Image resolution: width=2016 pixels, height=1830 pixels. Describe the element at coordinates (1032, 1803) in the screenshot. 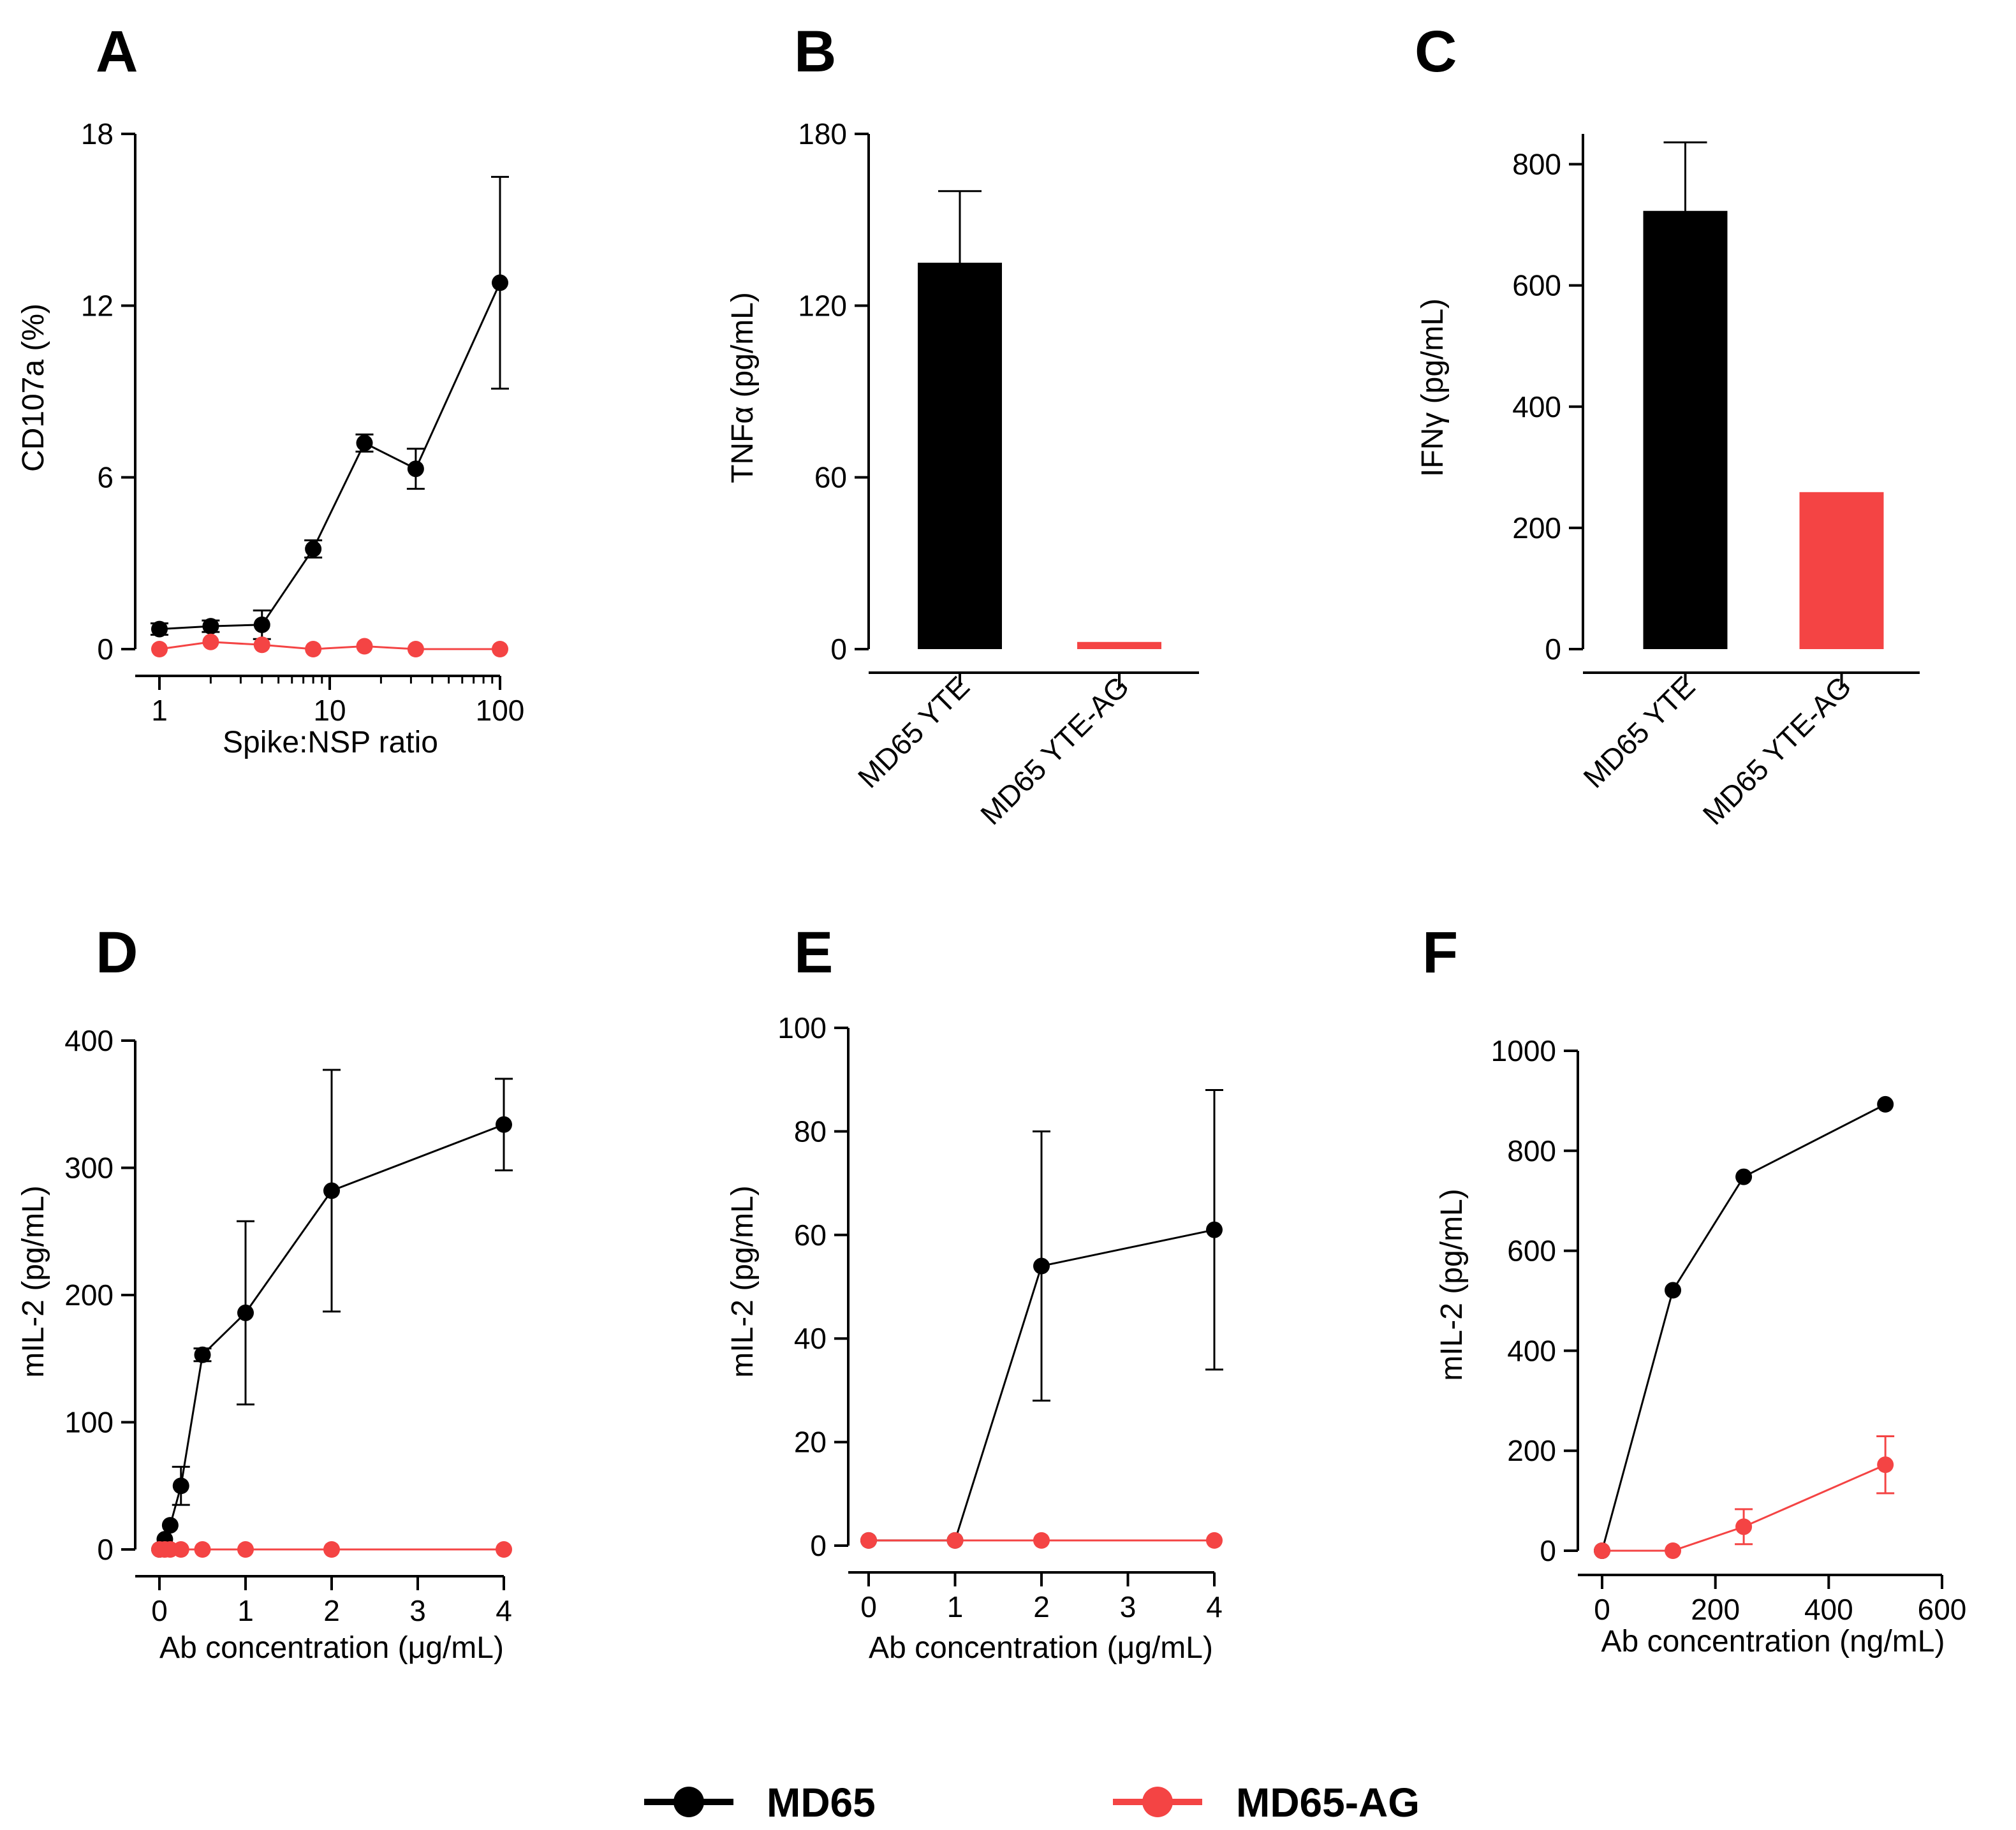

I see `legend: MD65 MD65-AG` at that location.